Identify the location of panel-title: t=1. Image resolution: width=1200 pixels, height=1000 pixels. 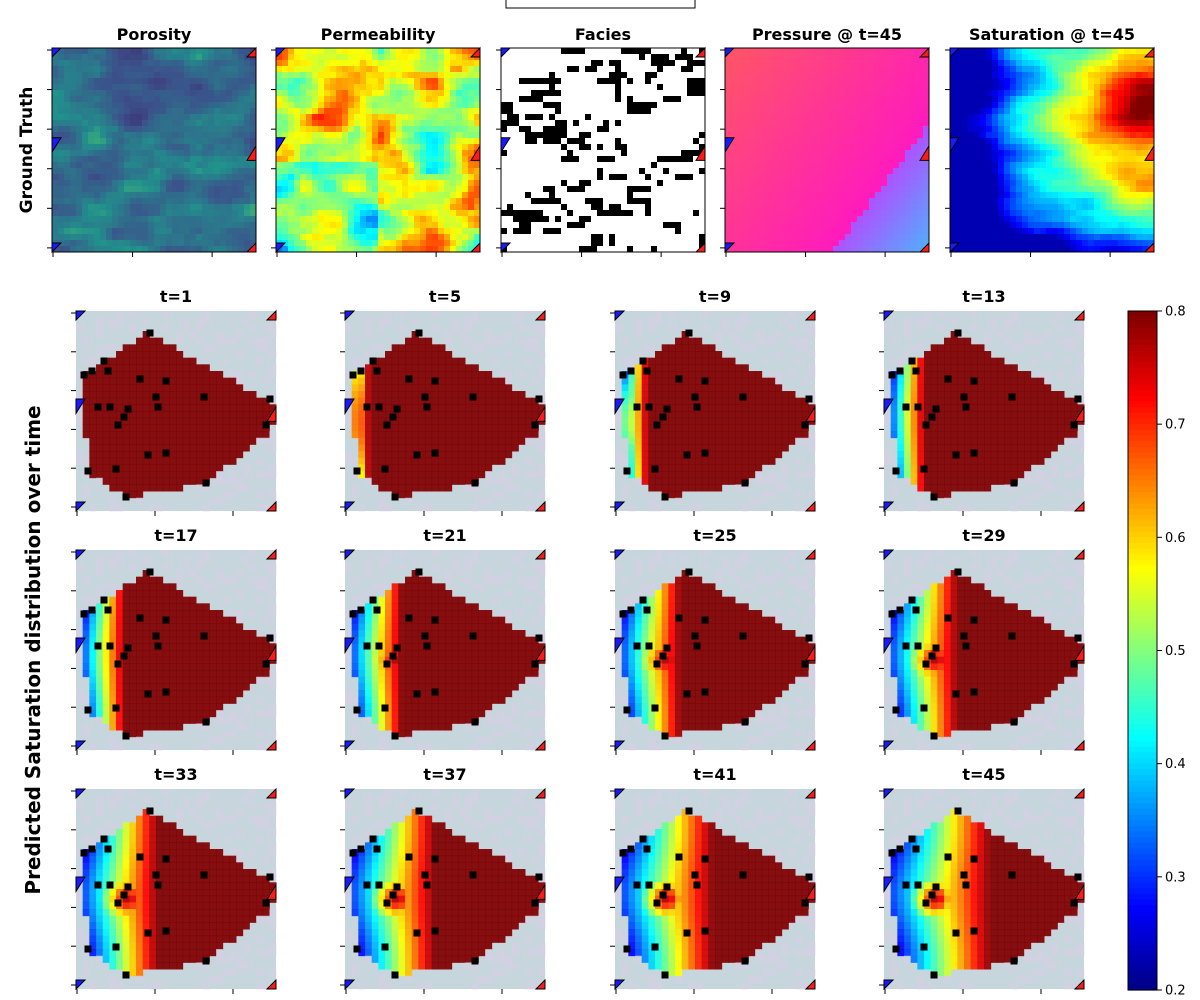
(176, 296).